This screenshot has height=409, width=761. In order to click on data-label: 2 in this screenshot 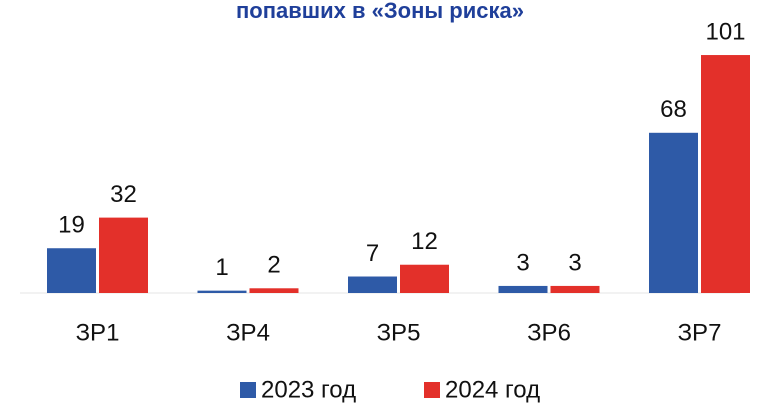, I will do `click(273, 265)`.